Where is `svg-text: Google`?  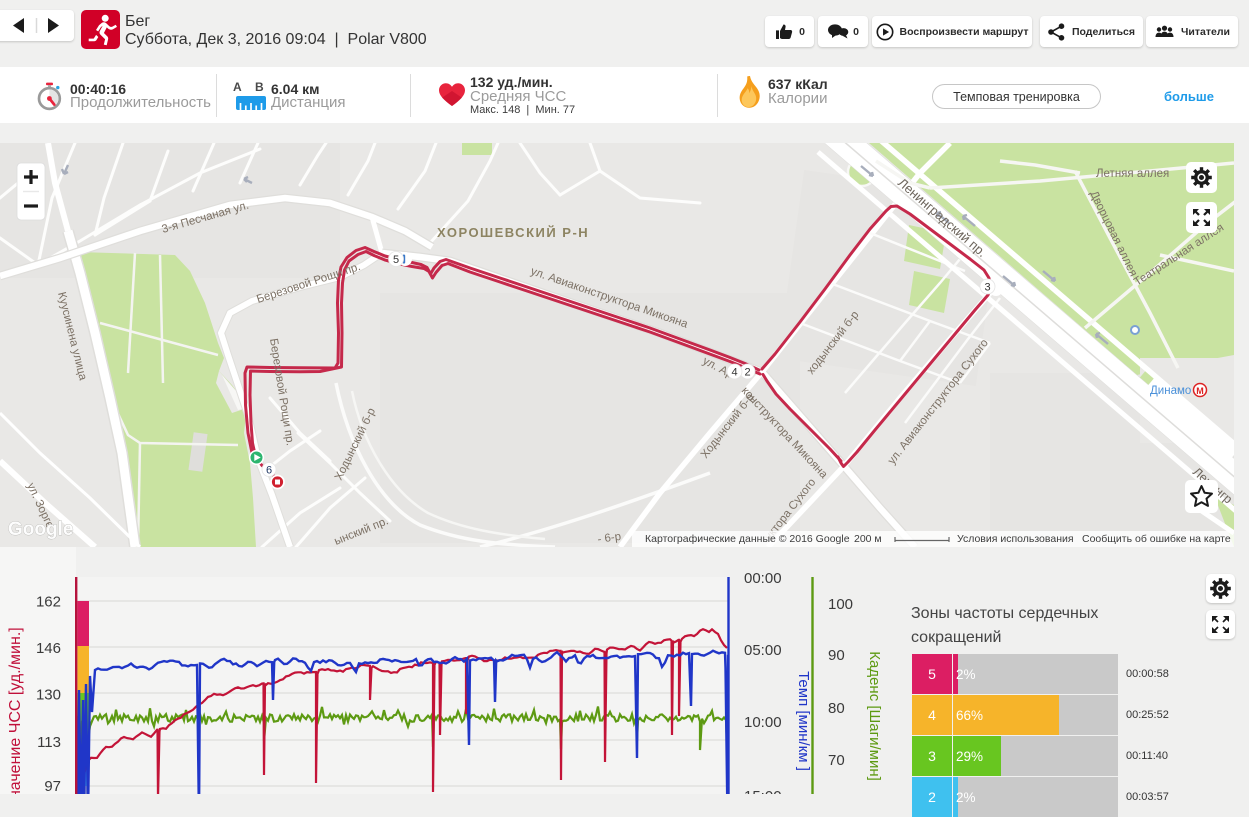
svg-text: Google is located at coordinates (40, 529).